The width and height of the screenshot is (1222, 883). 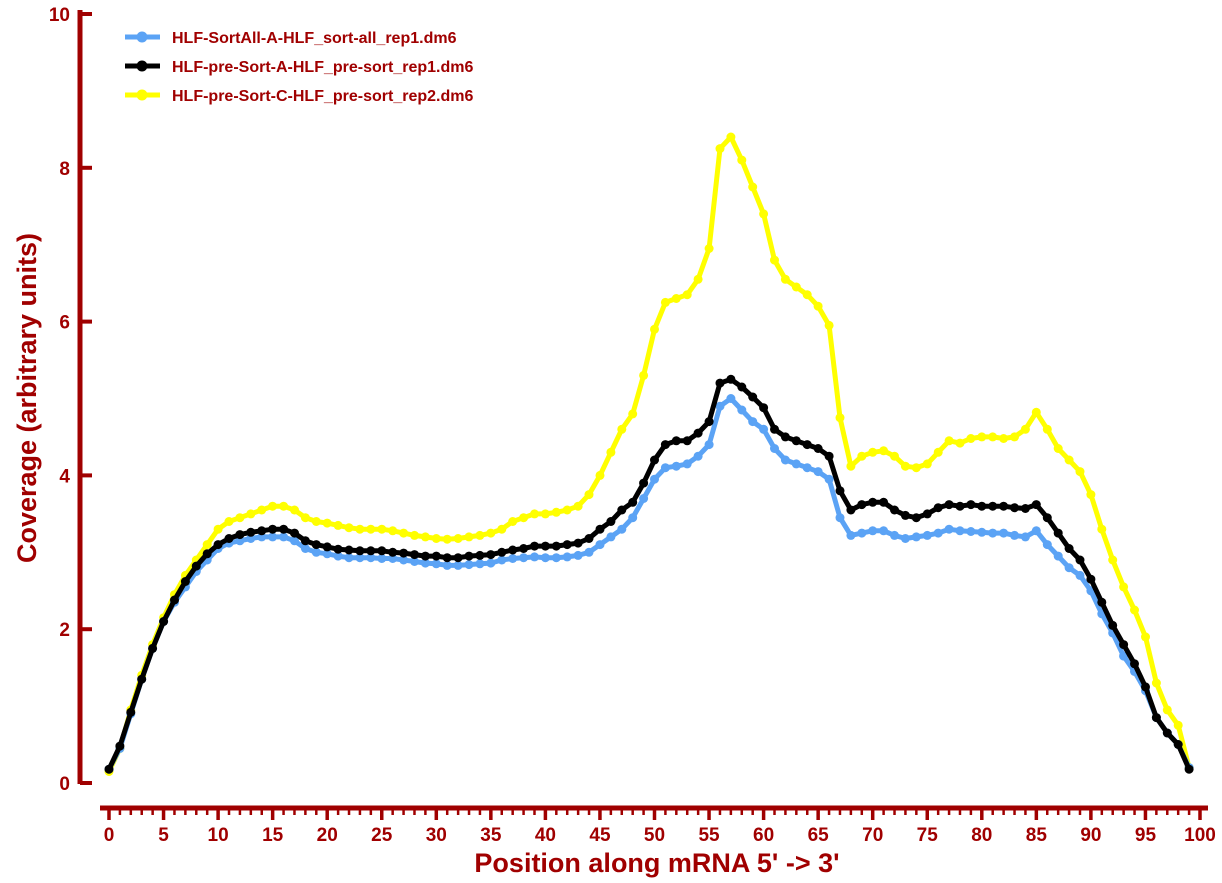 I want to click on y-tick-label: 2, so click(x=64, y=630).